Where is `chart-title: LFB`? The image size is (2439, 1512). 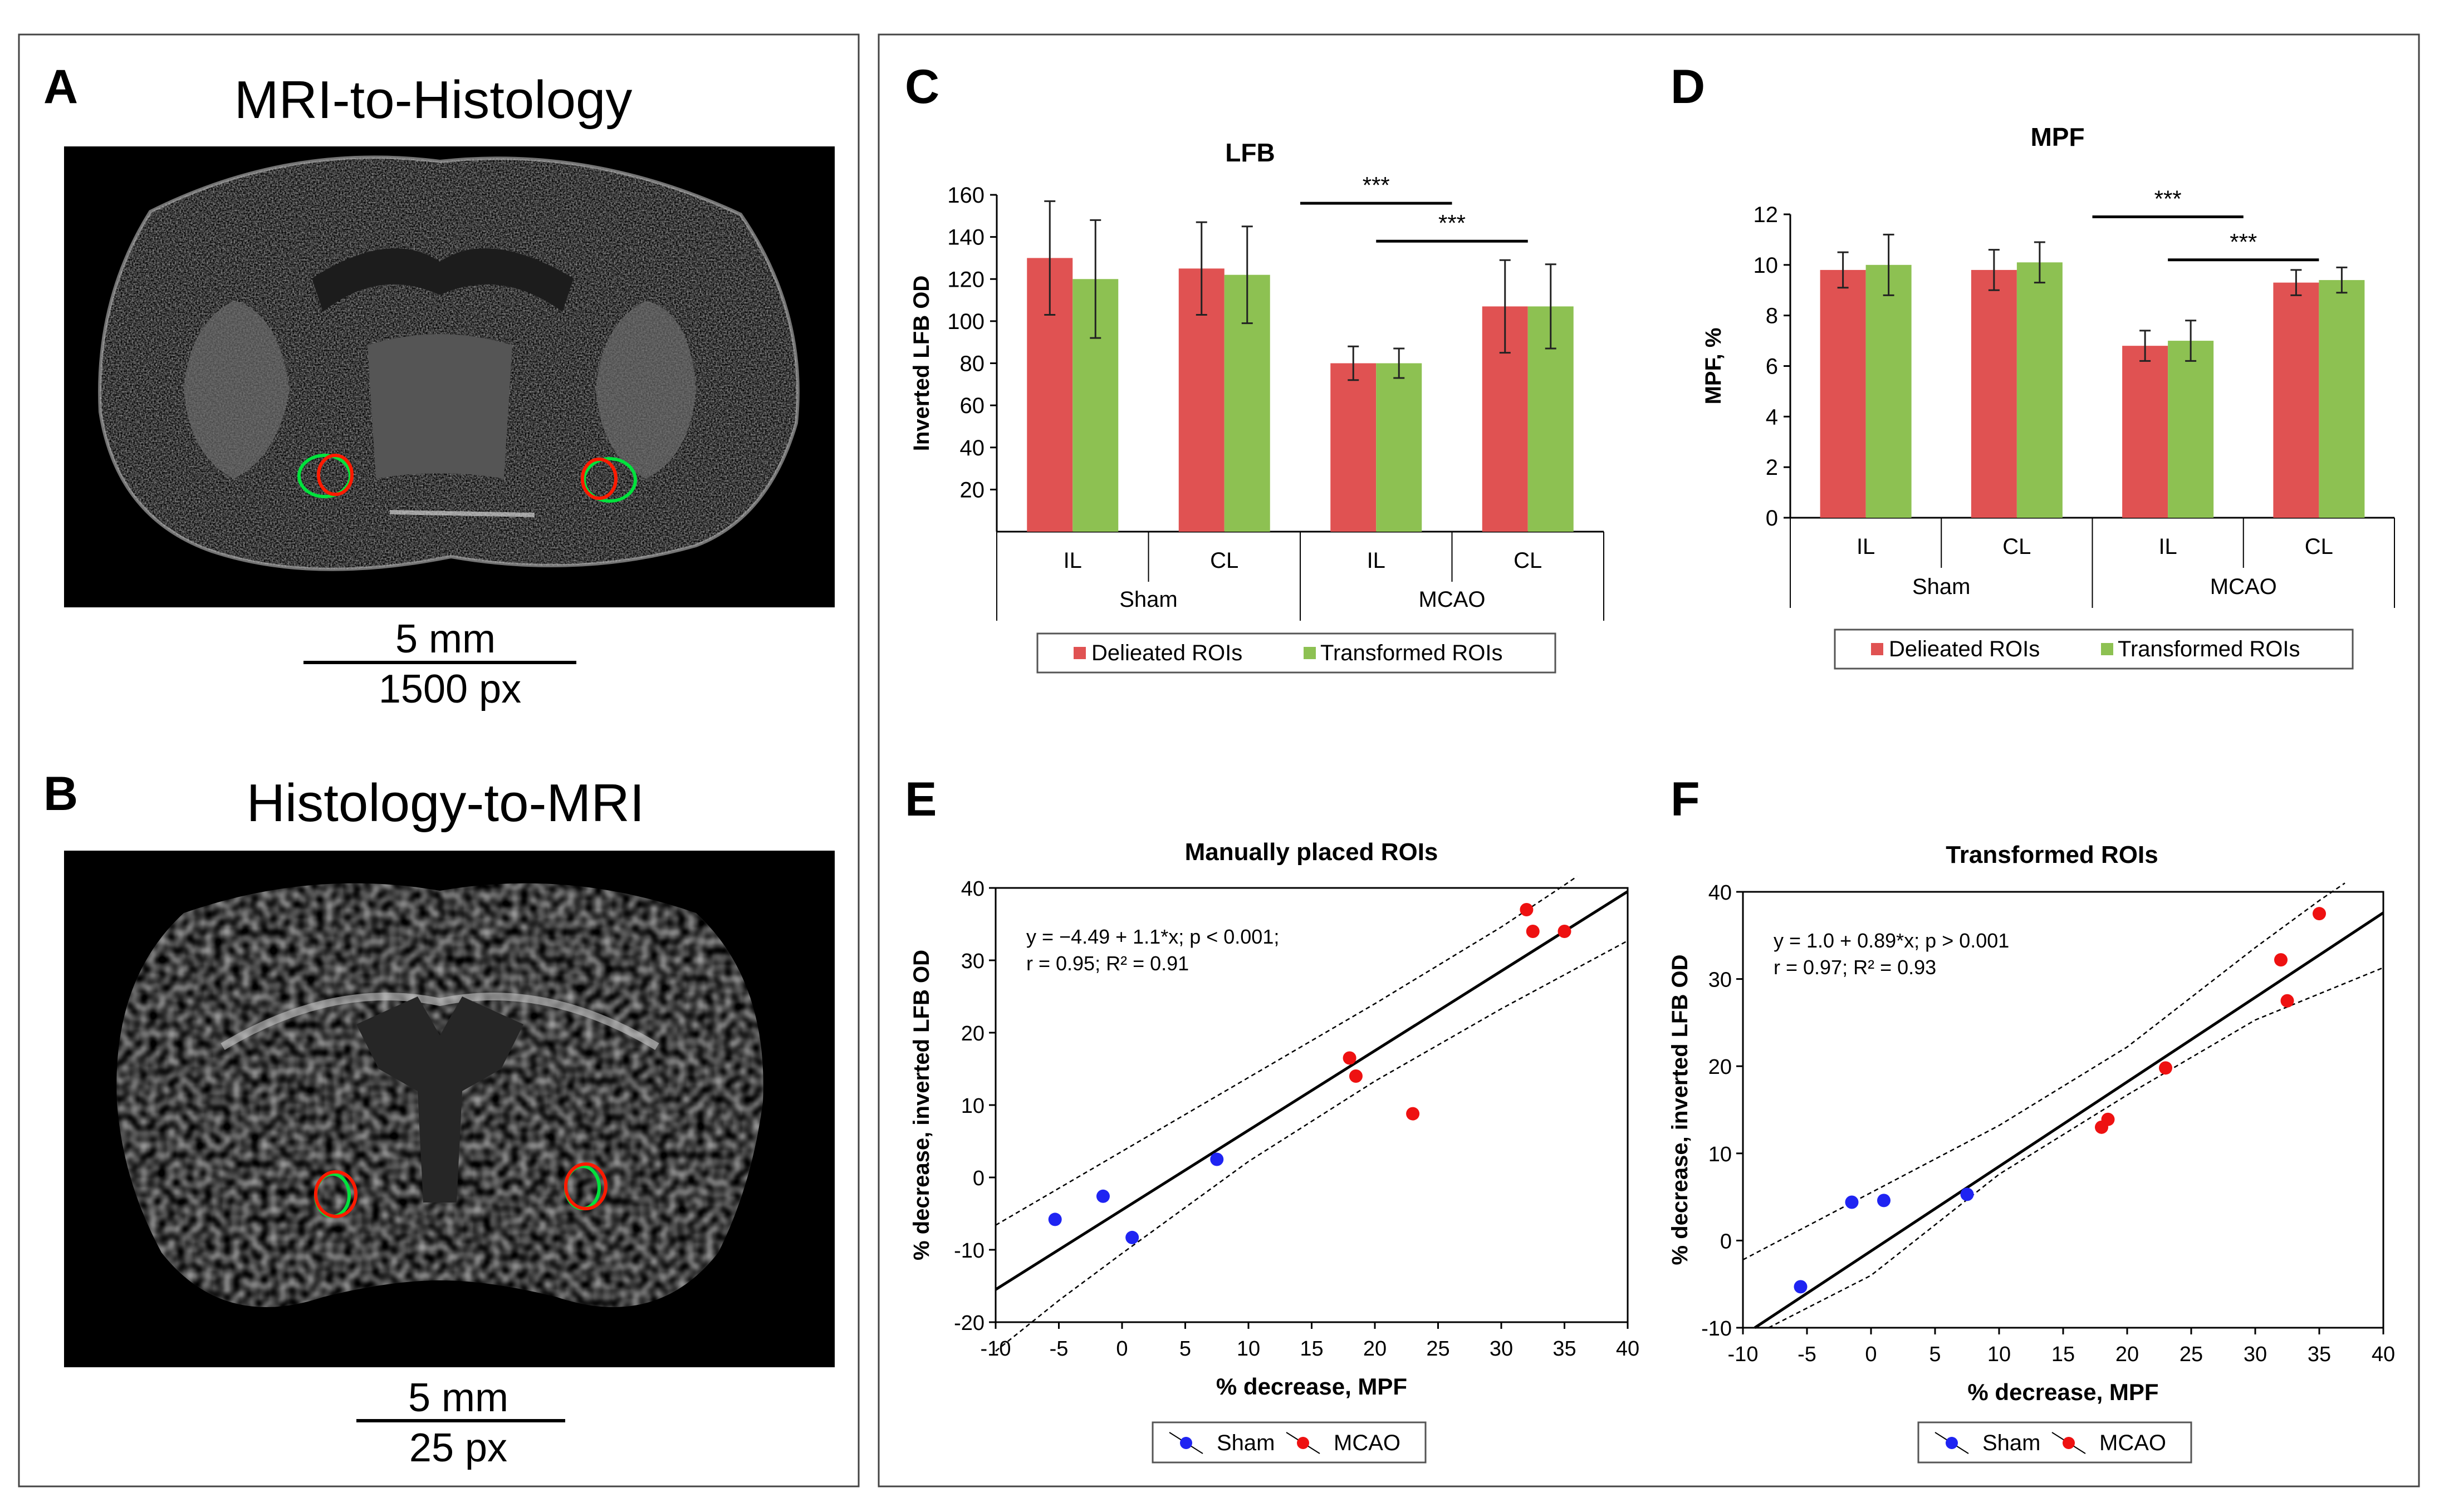
chart-title: LFB is located at coordinates (1250, 152).